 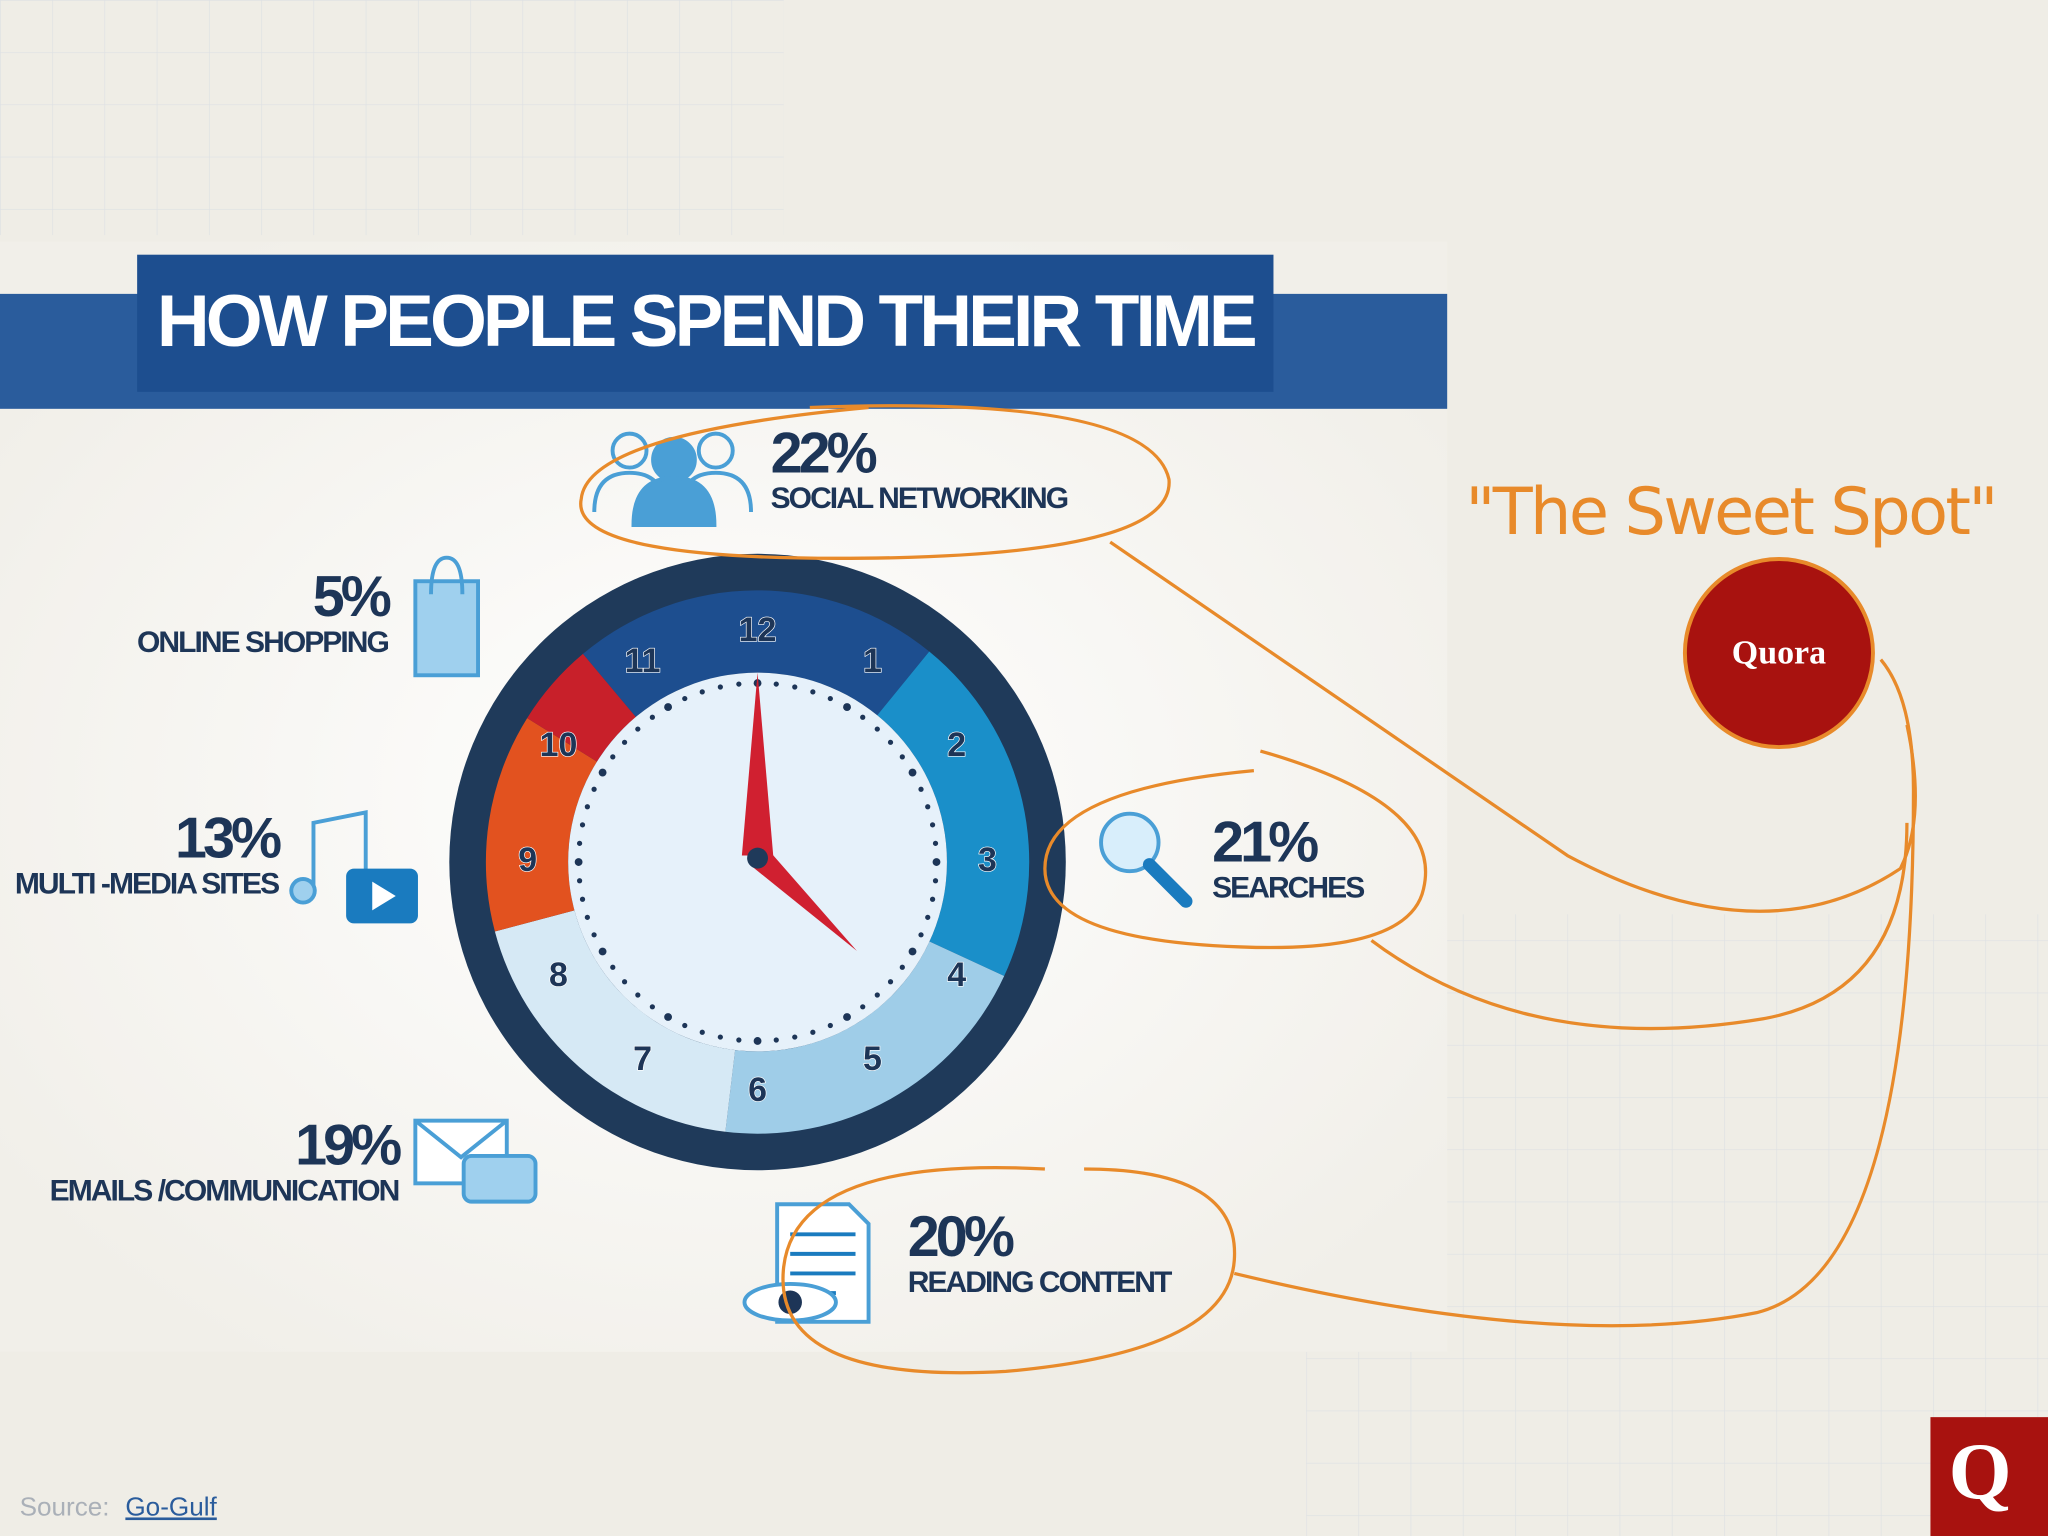 What do you see at coordinates (643, 661) in the screenshot?
I see `dial-label: 11` at bounding box center [643, 661].